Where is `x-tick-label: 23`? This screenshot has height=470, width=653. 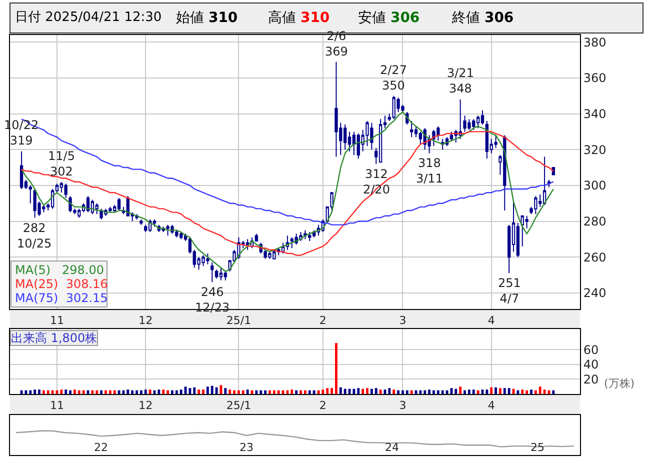
x-tick-label: 23 is located at coordinates (246, 447).